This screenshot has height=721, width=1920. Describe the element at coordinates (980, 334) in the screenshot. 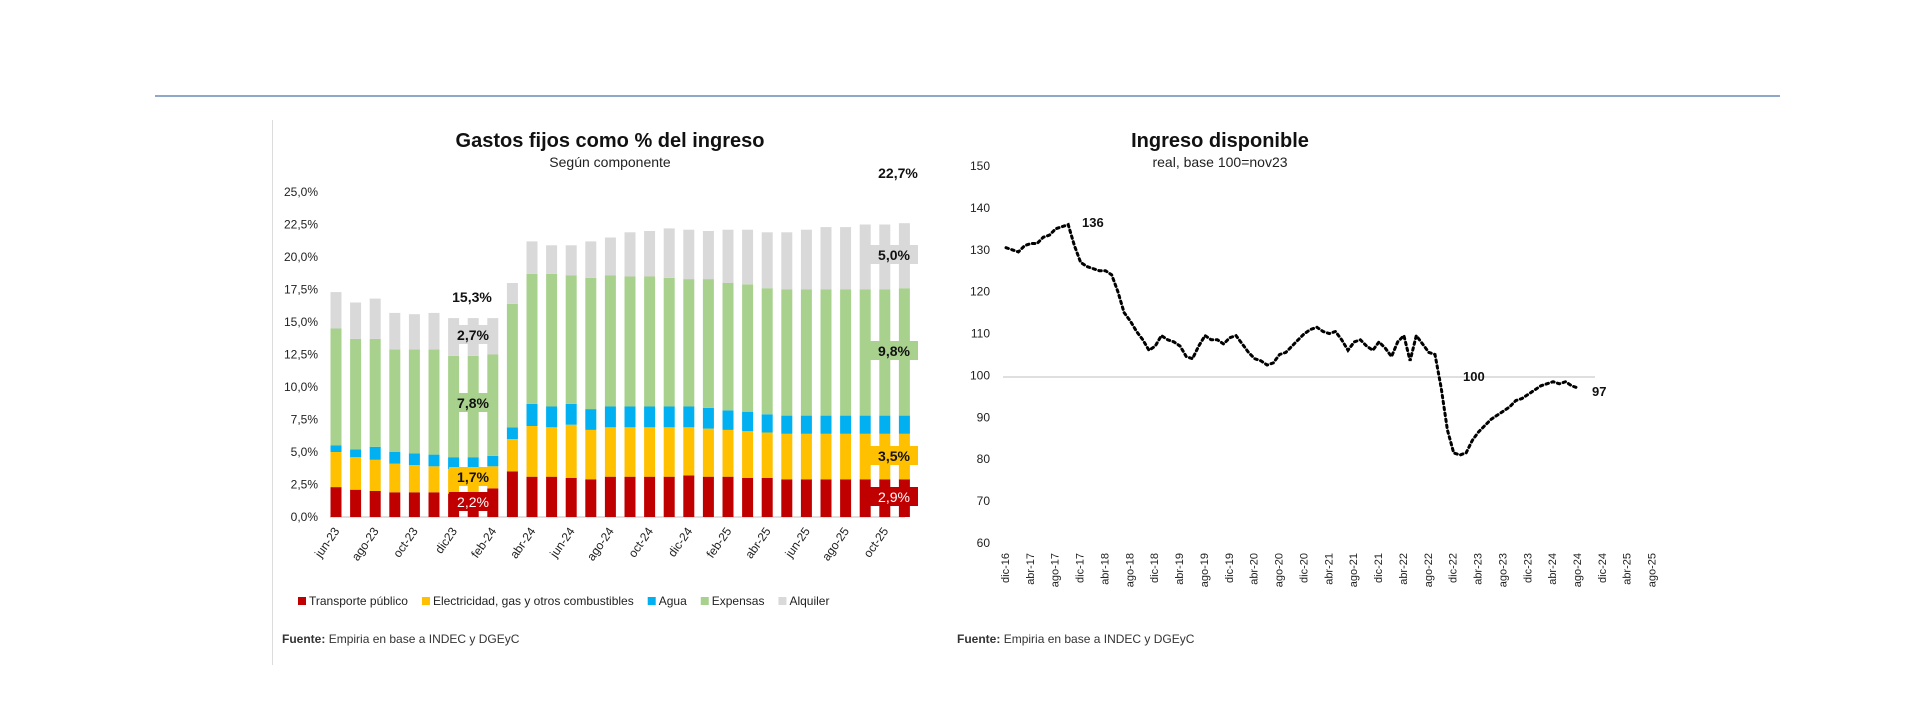

I see `line-y-tick-label: 110` at that location.